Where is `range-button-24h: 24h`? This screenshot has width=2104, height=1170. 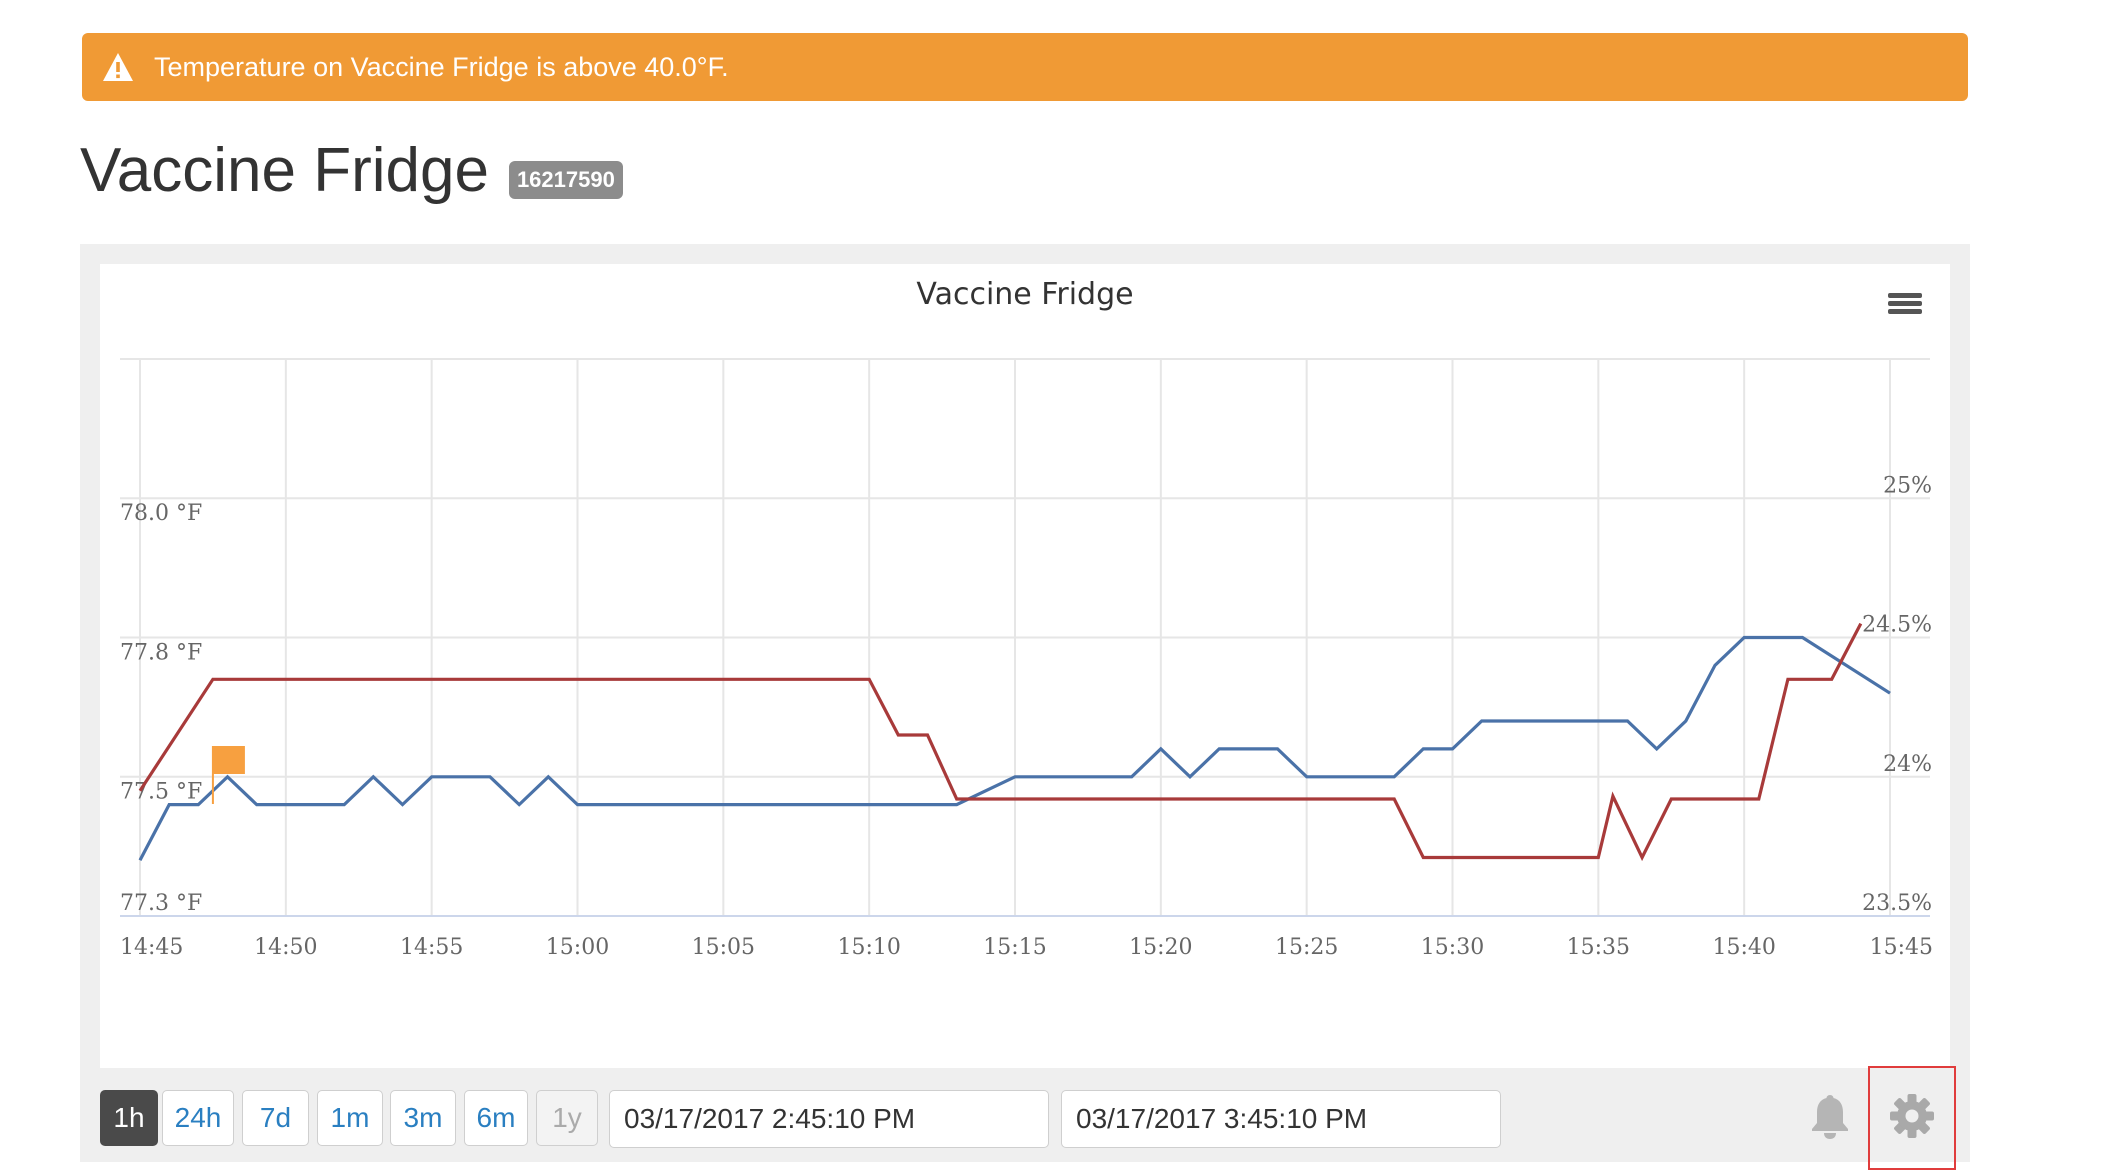 range-button-24h: 24h is located at coordinates (198, 1118).